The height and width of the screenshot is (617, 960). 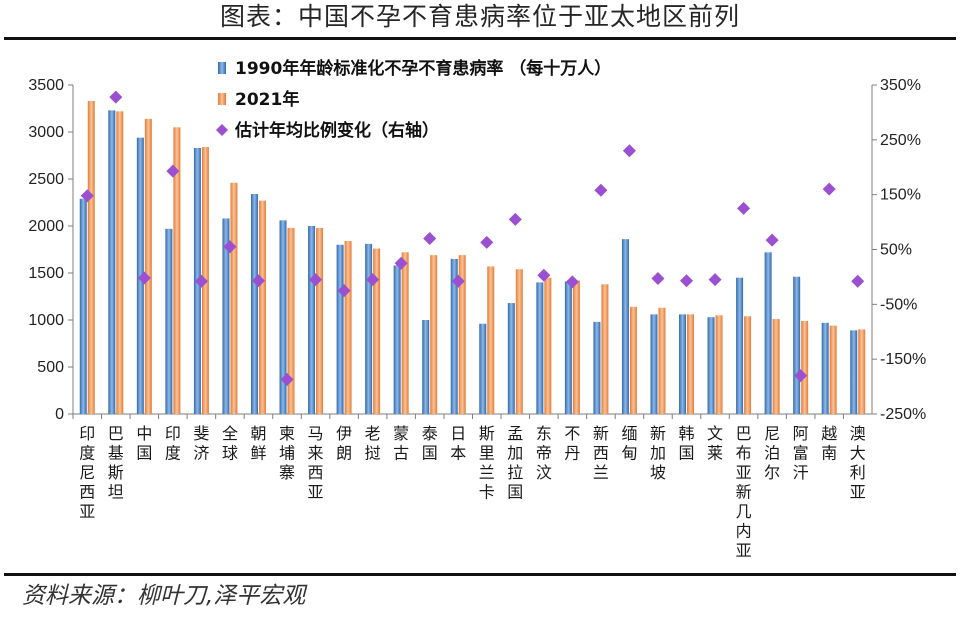 I want to click on x-category-label: 古, so click(x=401, y=453).